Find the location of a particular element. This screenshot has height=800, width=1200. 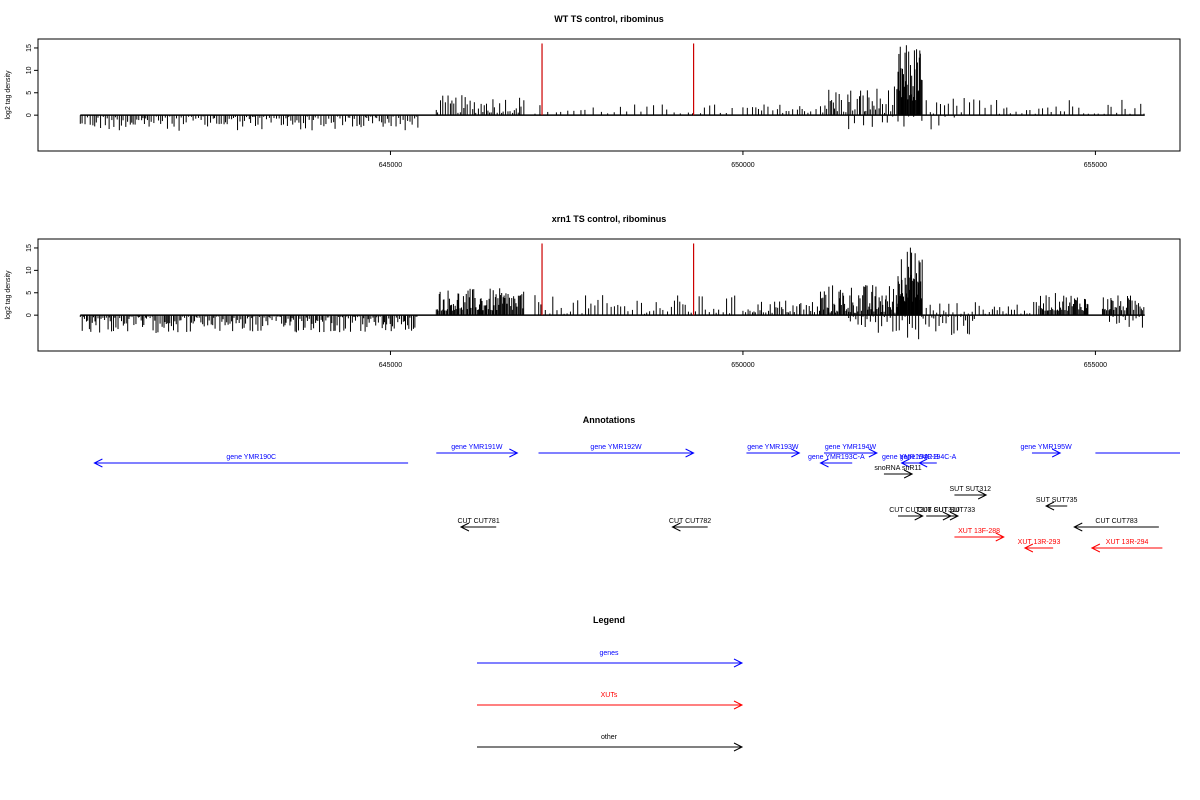

annotations-title: Annotations is located at coordinates (609, 420).